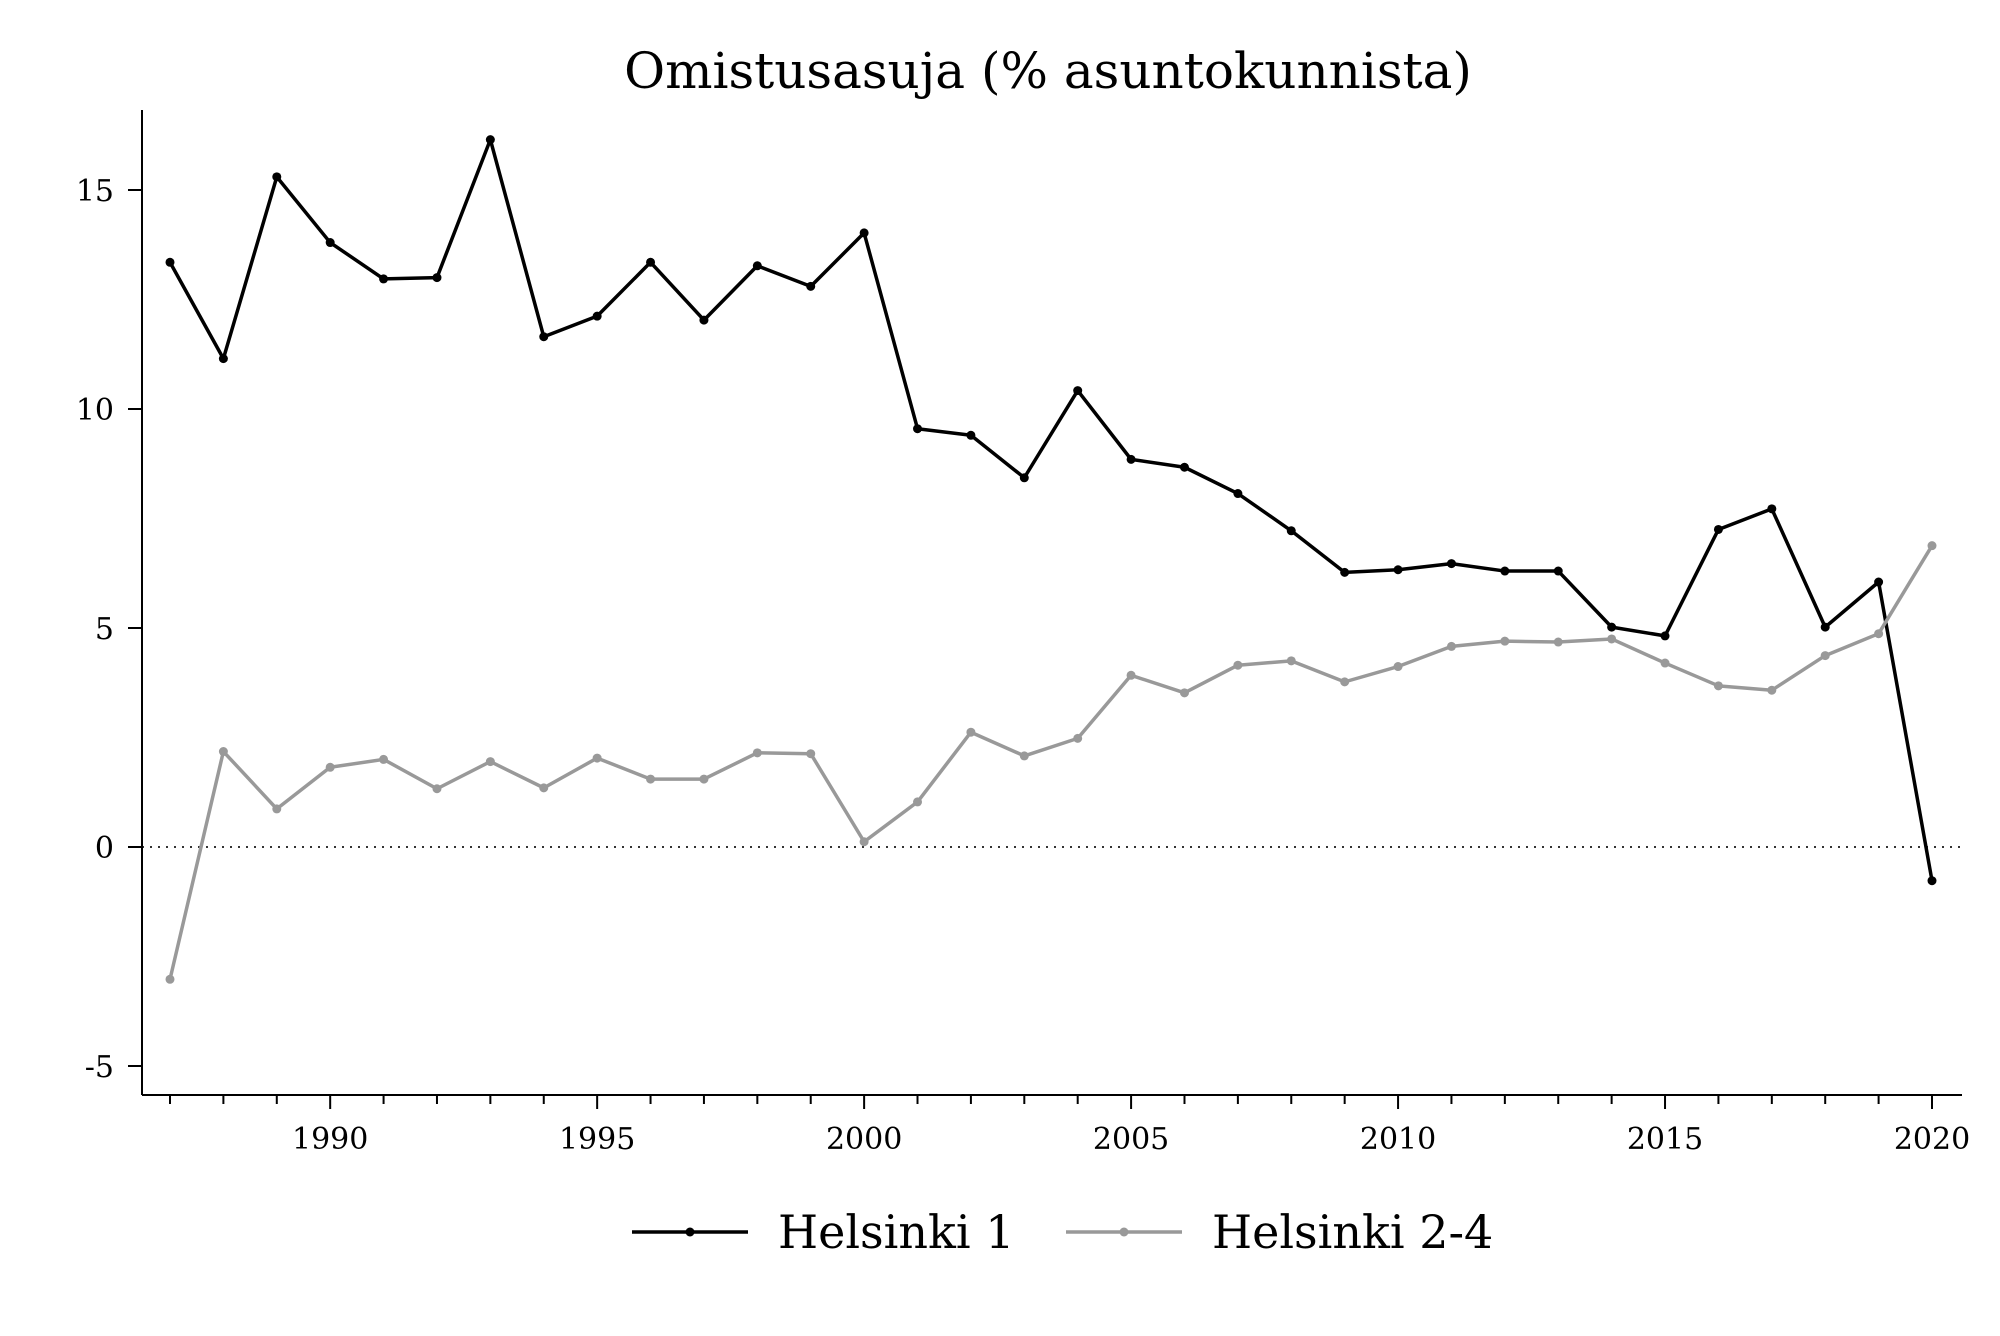 This screenshot has width=2000, height=1336. I want to click on legend-item: Helsinki 1, so click(823, 1232).